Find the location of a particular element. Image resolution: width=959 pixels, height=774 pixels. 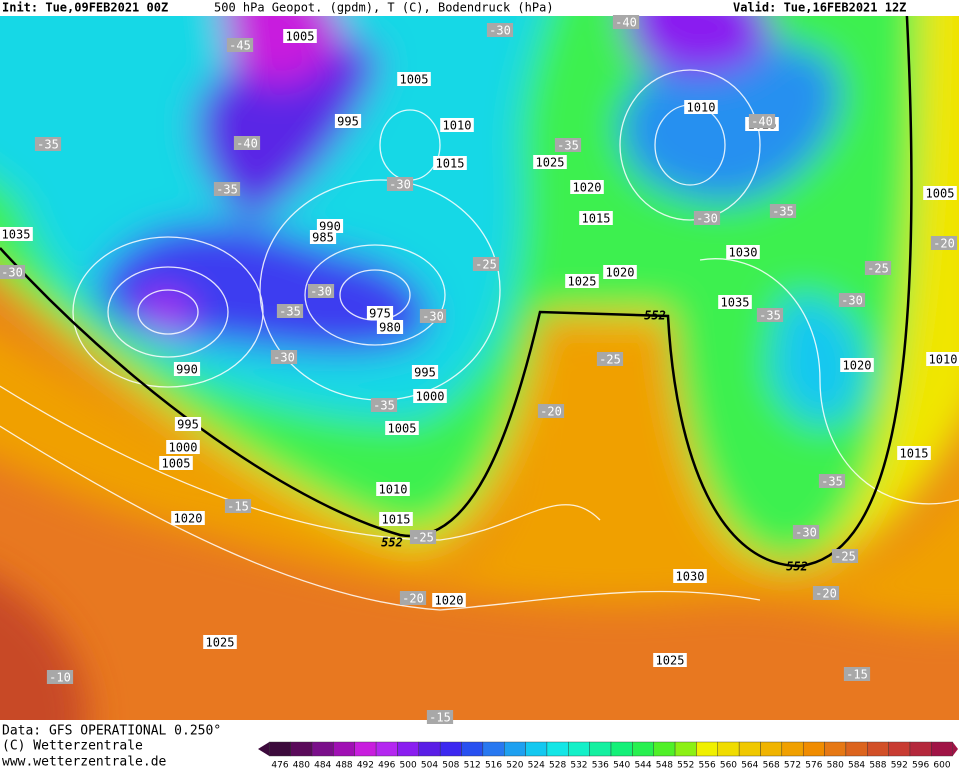

colorbar-label: 596 is located at coordinates (920, 766).